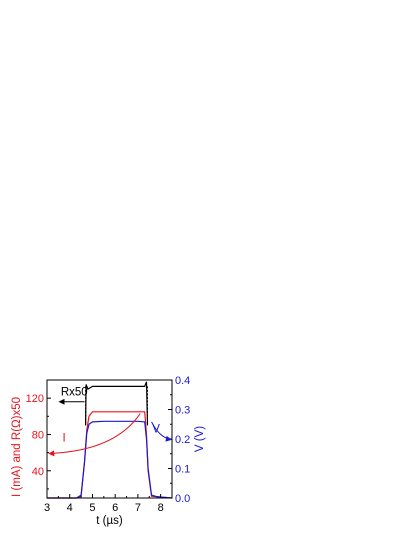 This screenshot has height=537, width=415. Describe the element at coordinates (17, 447) in the screenshot. I see `y-axis-left-label: I (mA) and R(Ω)x50` at that location.